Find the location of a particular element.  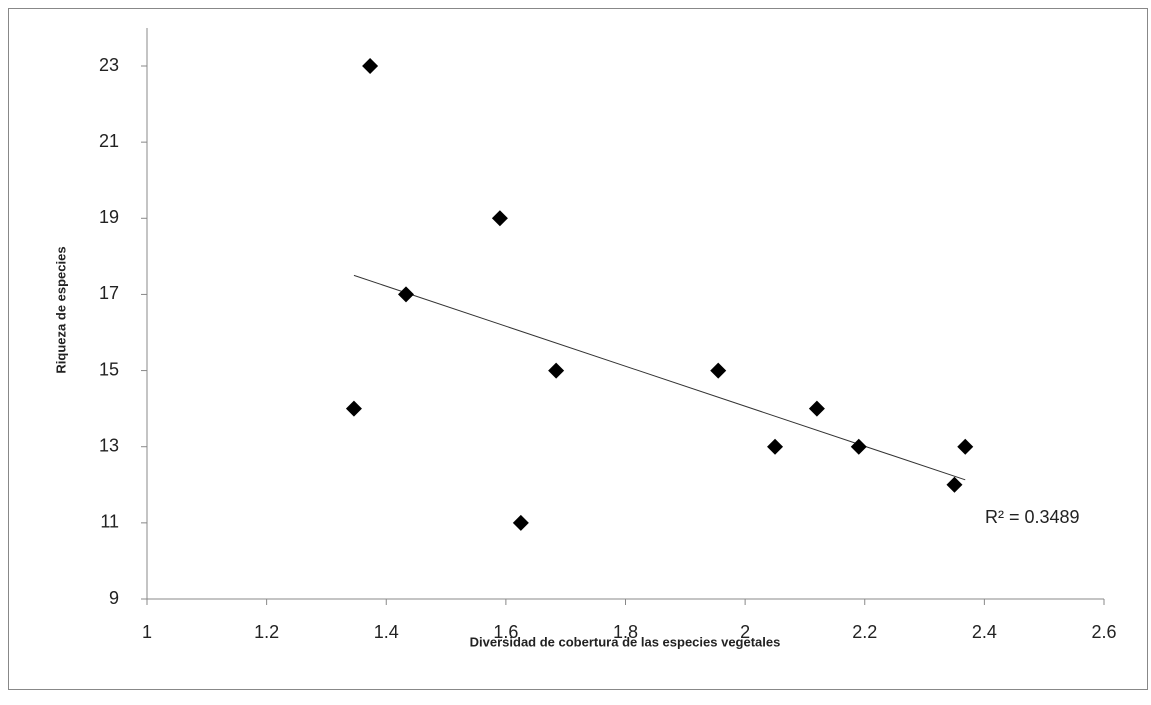

y-tick-label: 13 is located at coordinates (109, 445).